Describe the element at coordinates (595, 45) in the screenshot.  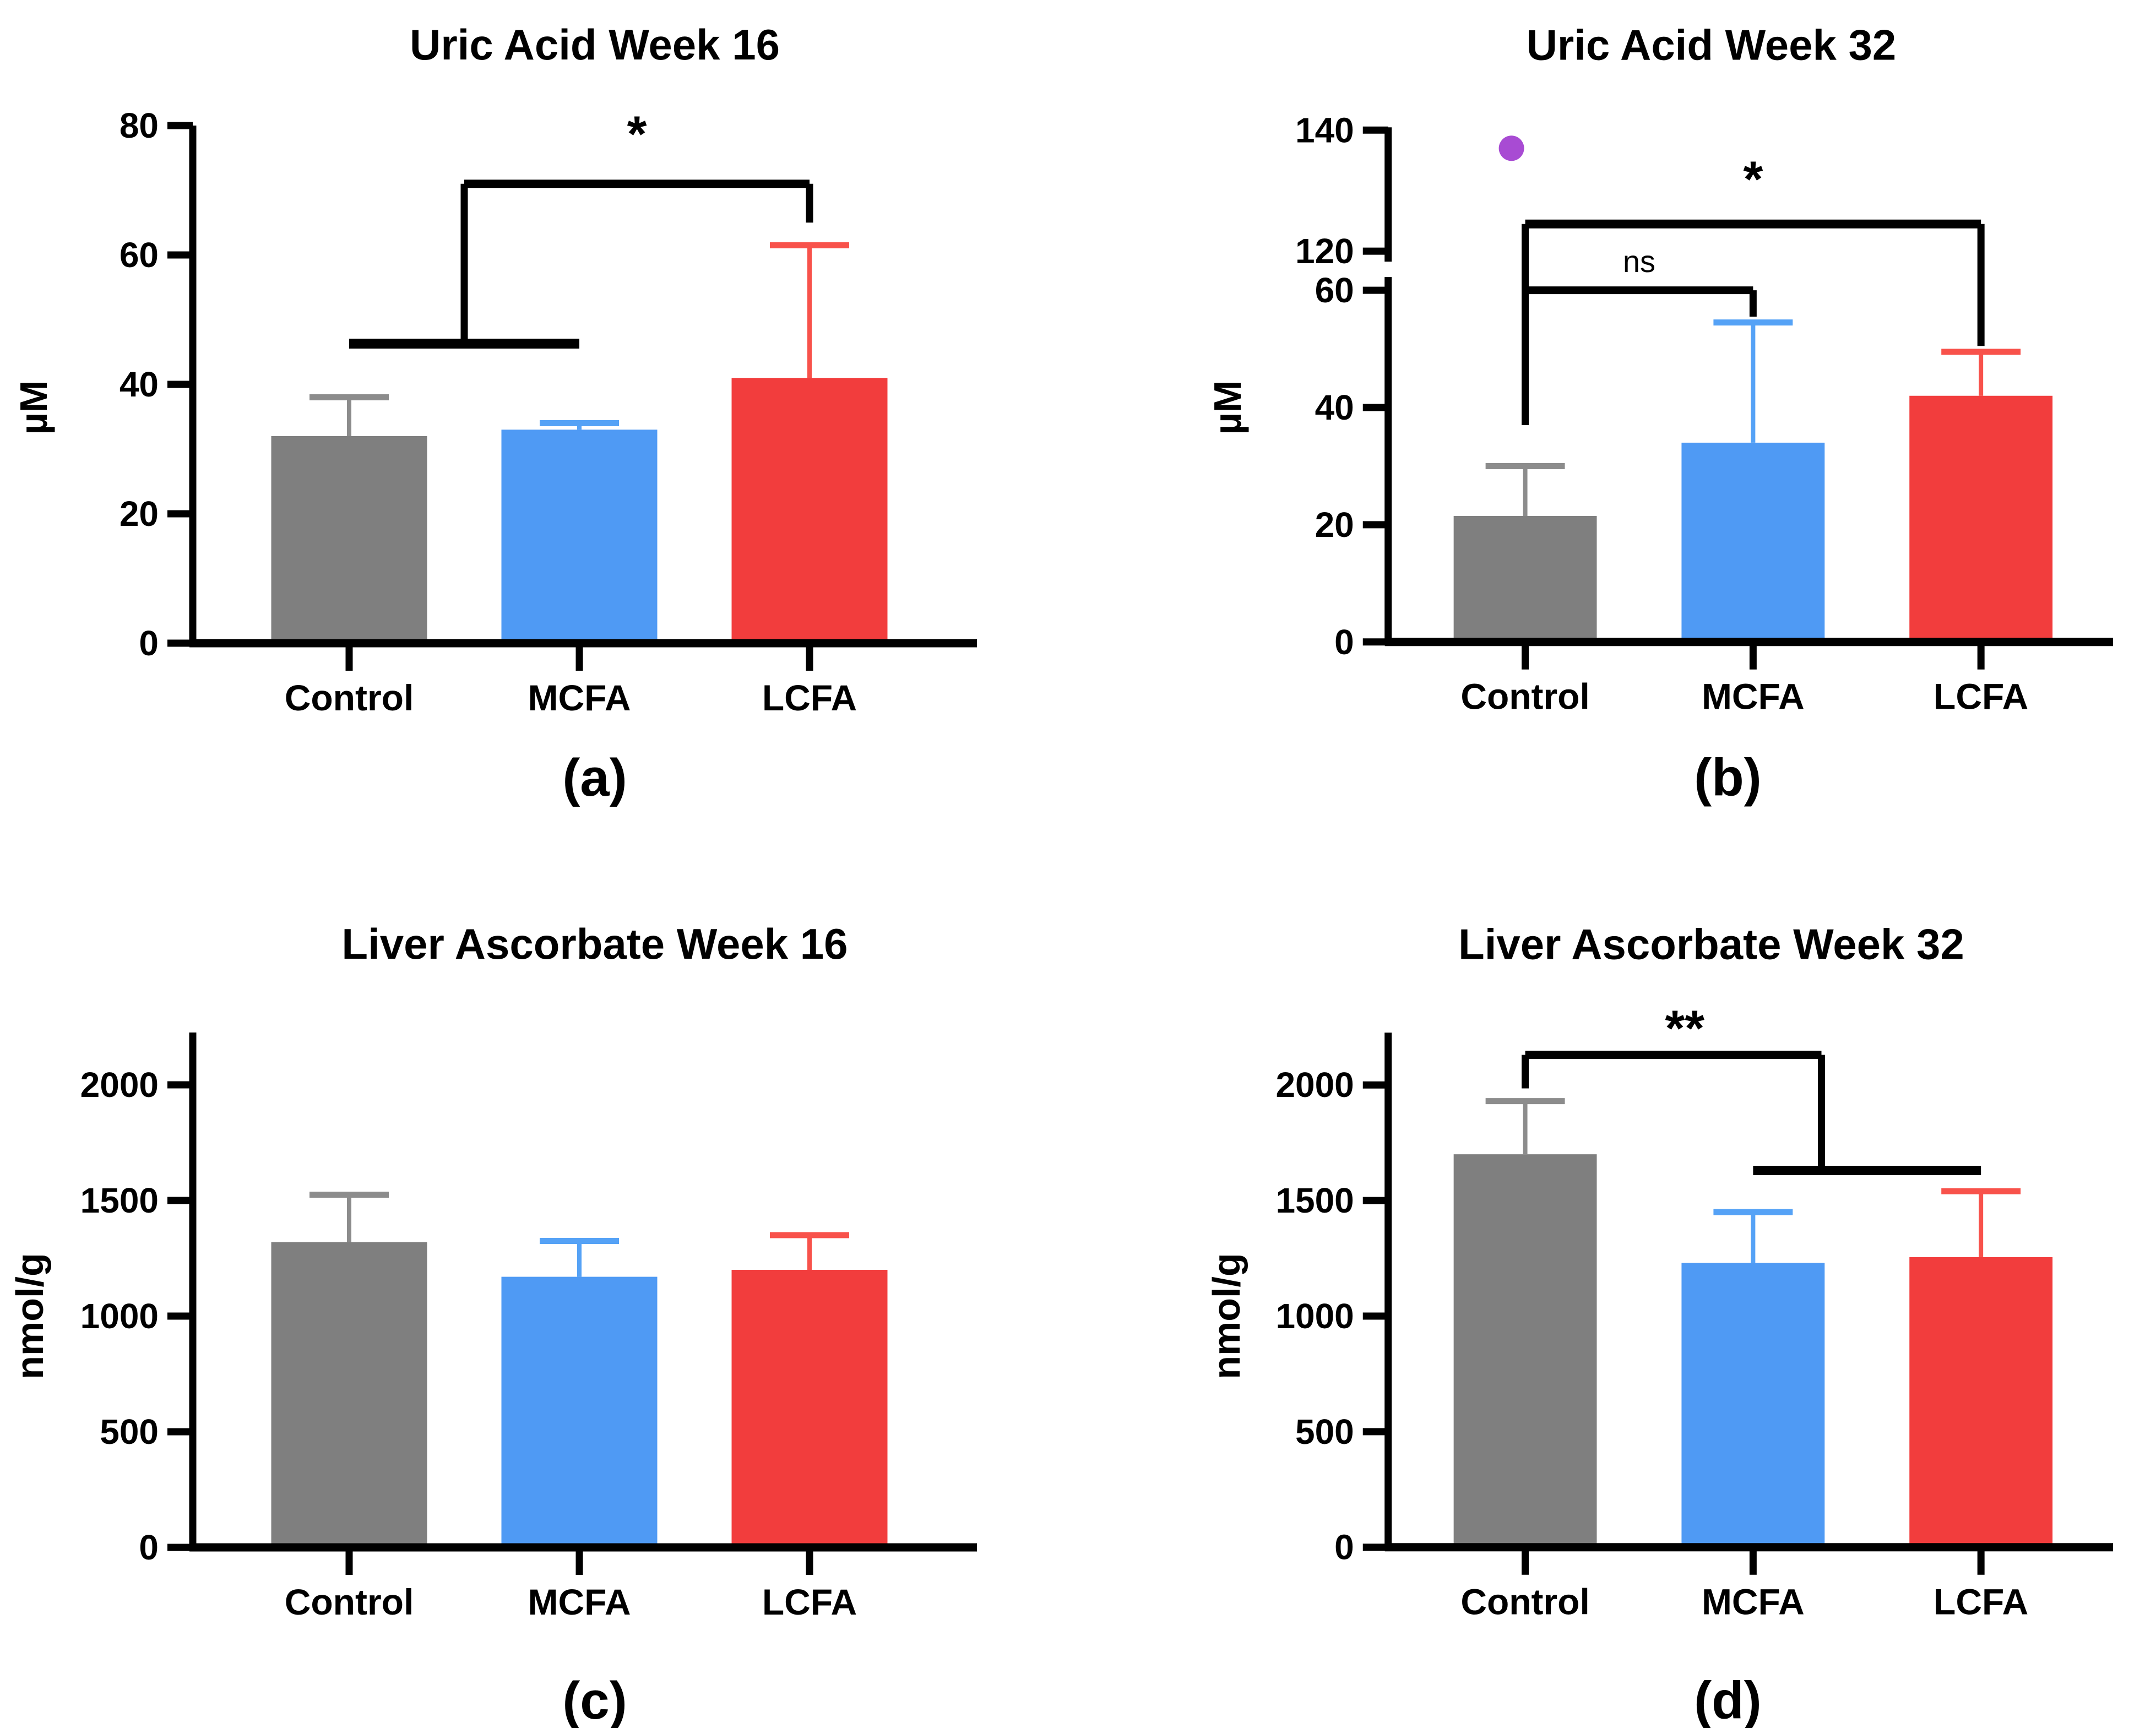
I see `chart-title: Uric Acid Week 16` at that location.